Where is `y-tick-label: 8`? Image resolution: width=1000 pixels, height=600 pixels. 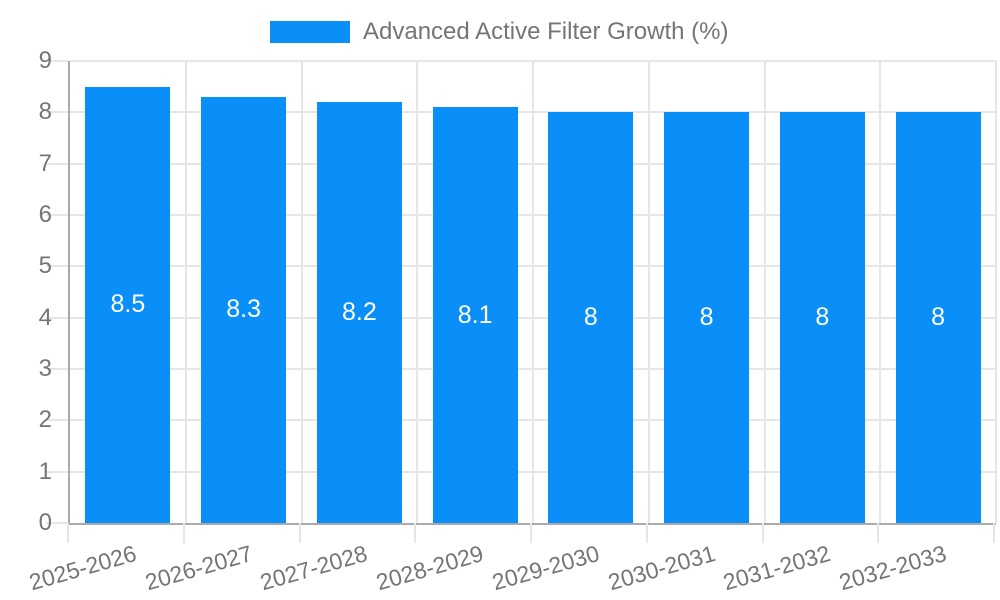 y-tick-label: 8 is located at coordinates (45, 112).